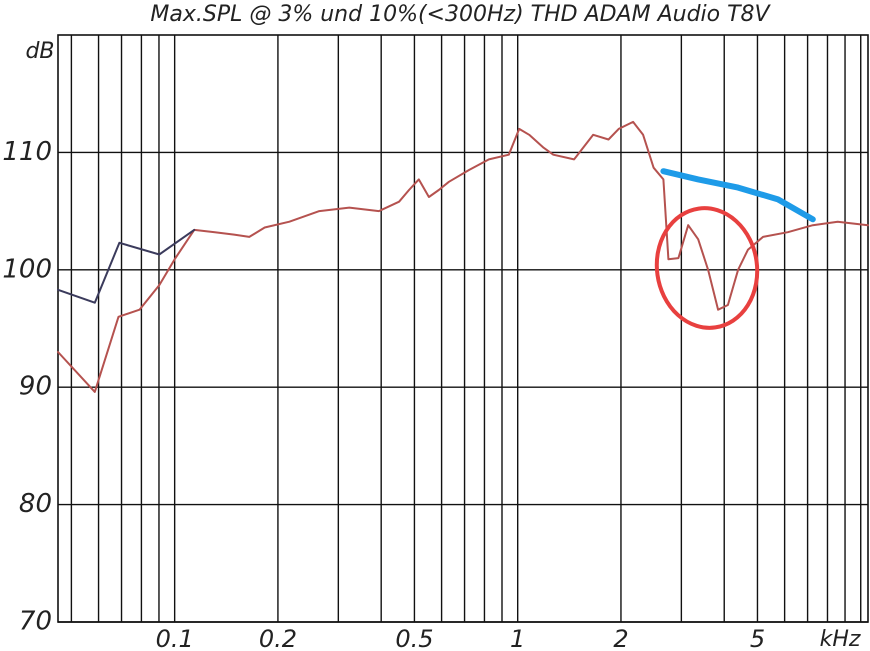 The height and width of the screenshot is (651, 870). I want to click on x-tick-label: 1, so click(517, 638).